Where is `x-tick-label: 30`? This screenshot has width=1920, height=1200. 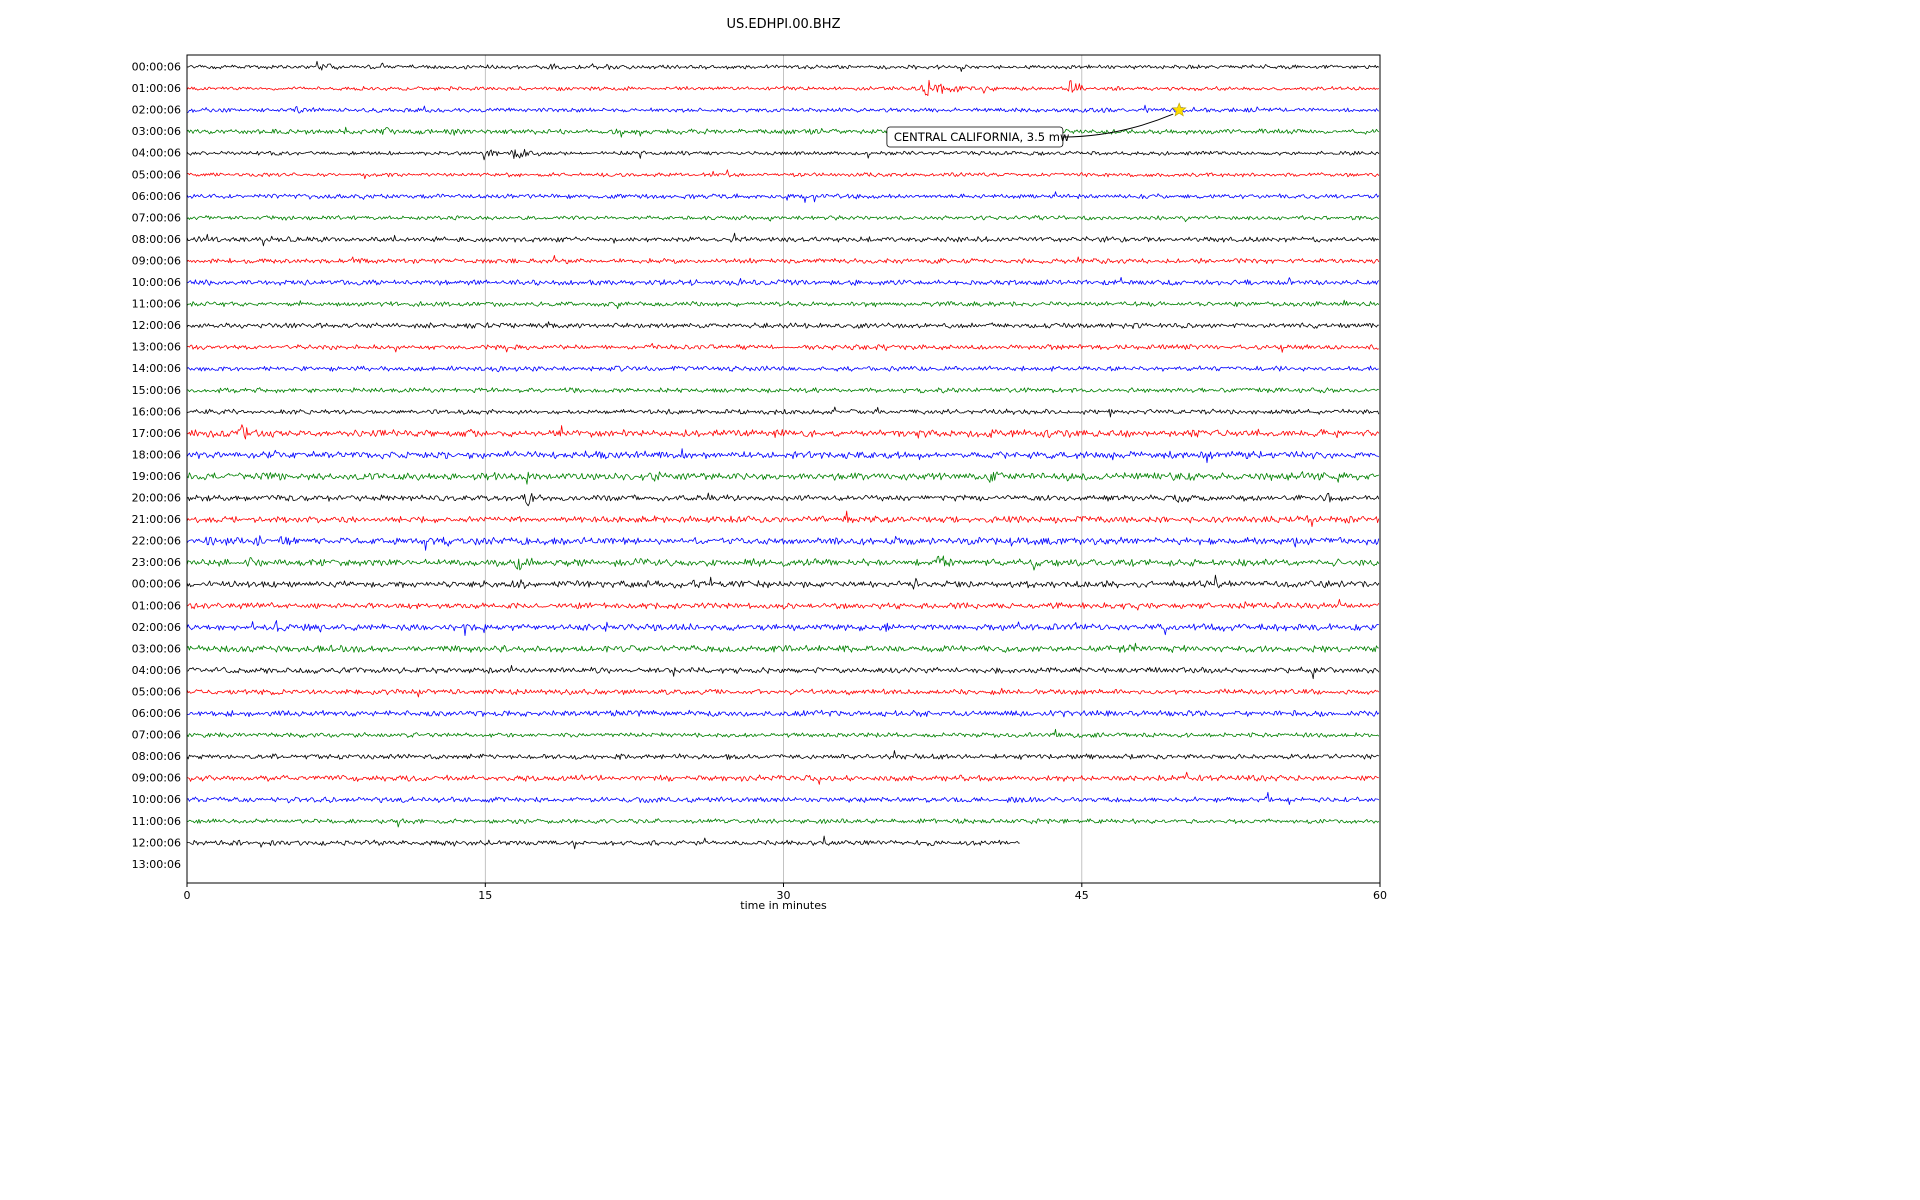
x-tick-label: 30 is located at coordinates (784, 895).